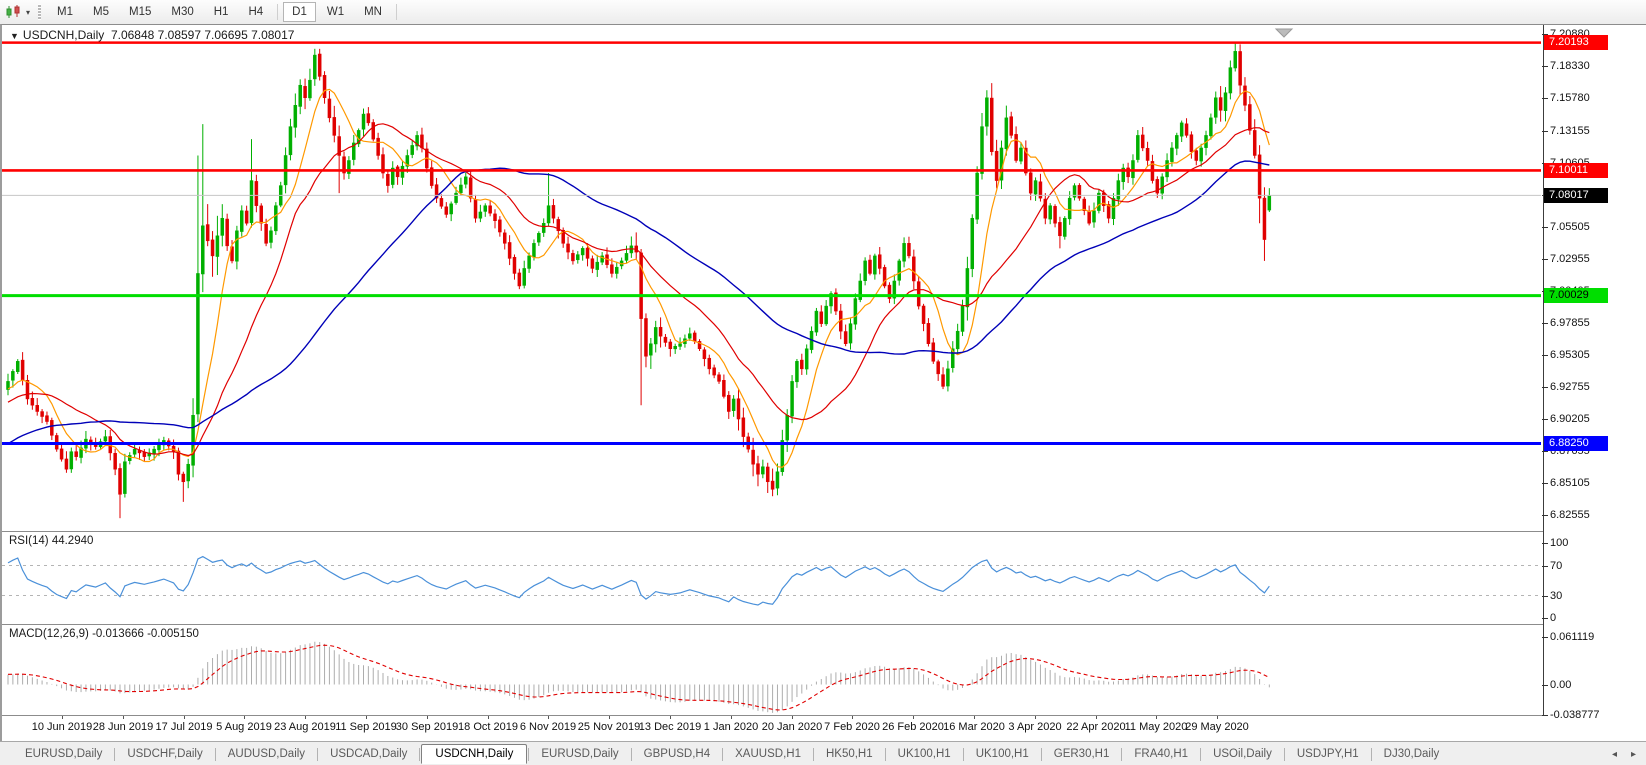 This screenshot has width=1646, height=765. I want to click on chart-shift-marker-icon, so click(1284, 33).